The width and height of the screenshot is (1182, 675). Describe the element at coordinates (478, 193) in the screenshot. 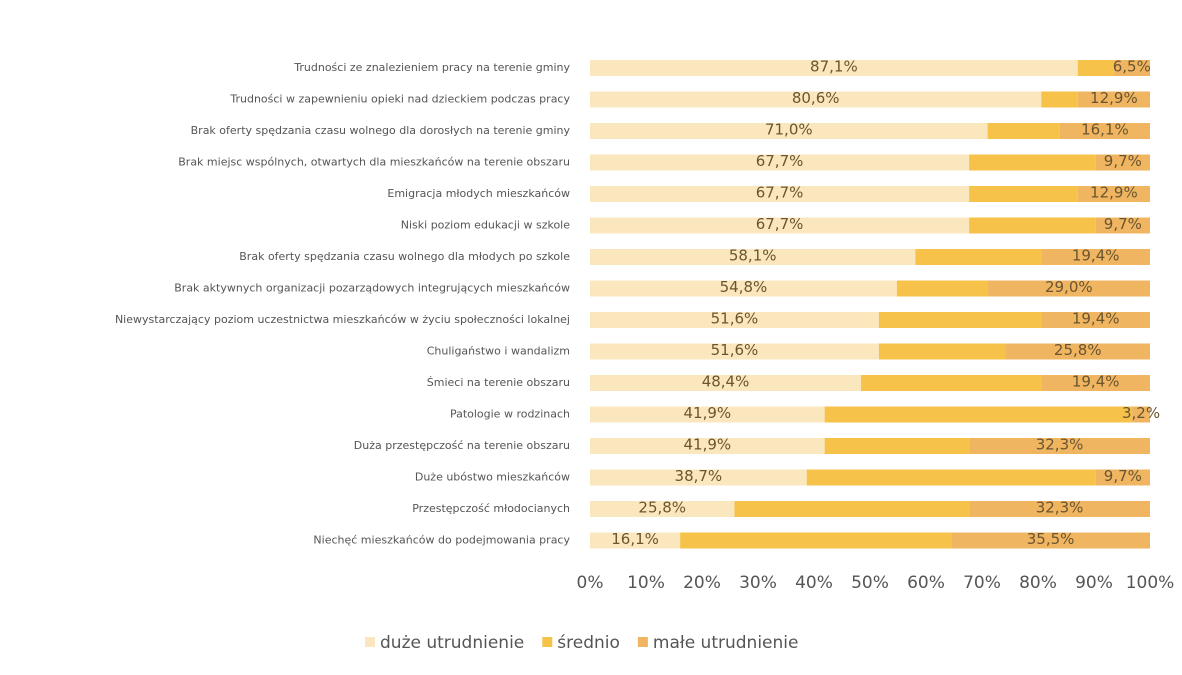

I see `category-label: Emigracja młodych mieszkańców` at that location.